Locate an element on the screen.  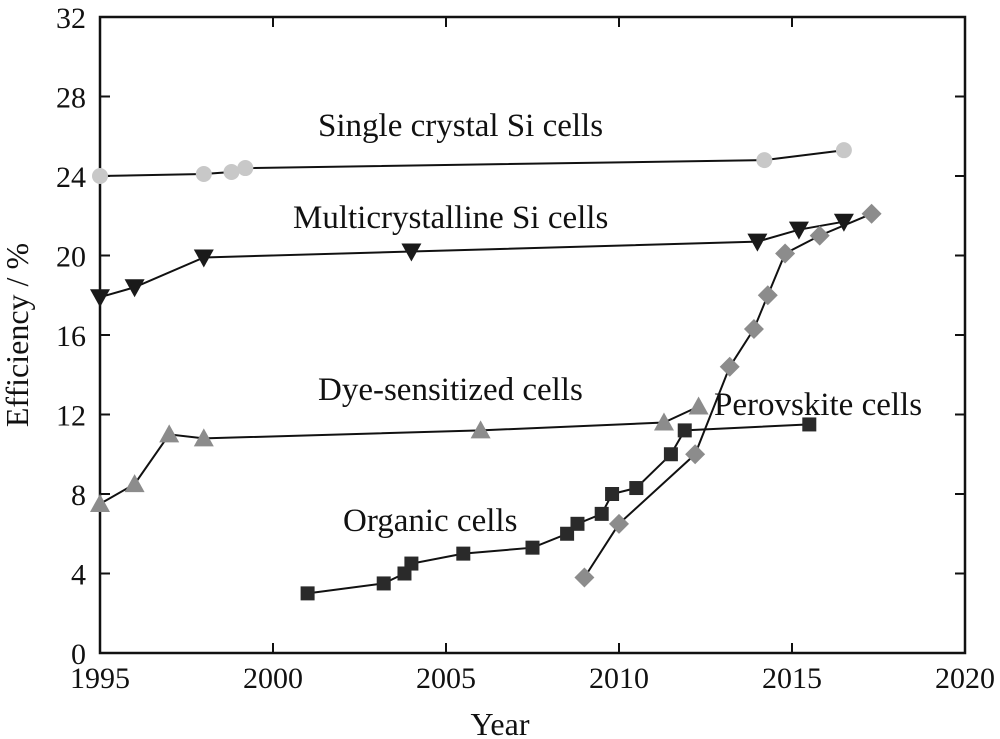
y-tick-label: 8 is located at coordinates (78, 495).